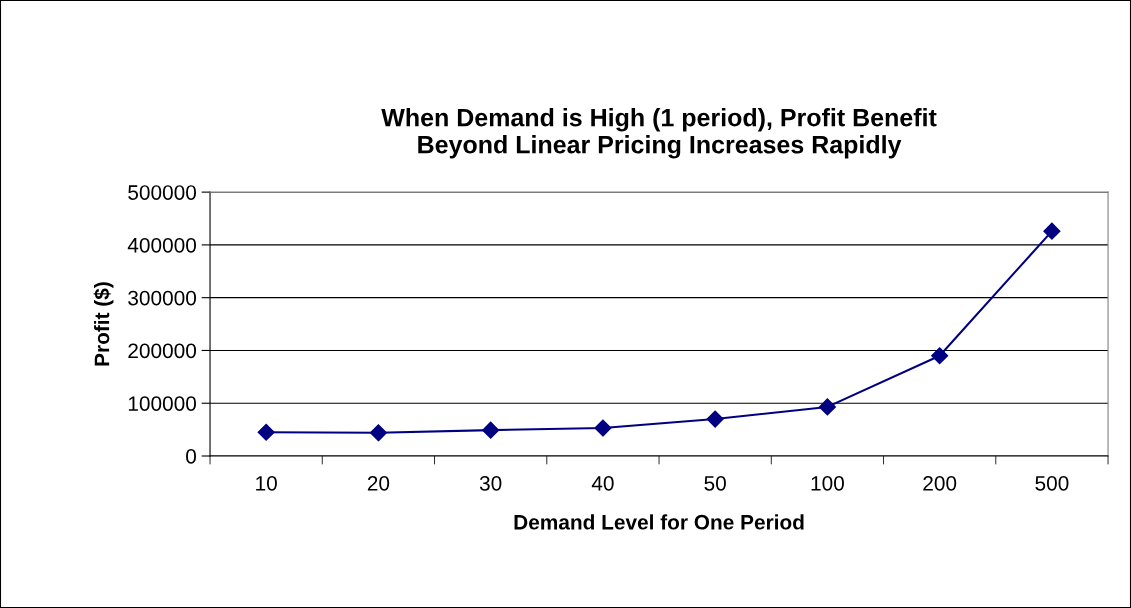  Describe the element at coordinates (378, 483) in the screenshot. I see `x-tick-label: 20` at that location.